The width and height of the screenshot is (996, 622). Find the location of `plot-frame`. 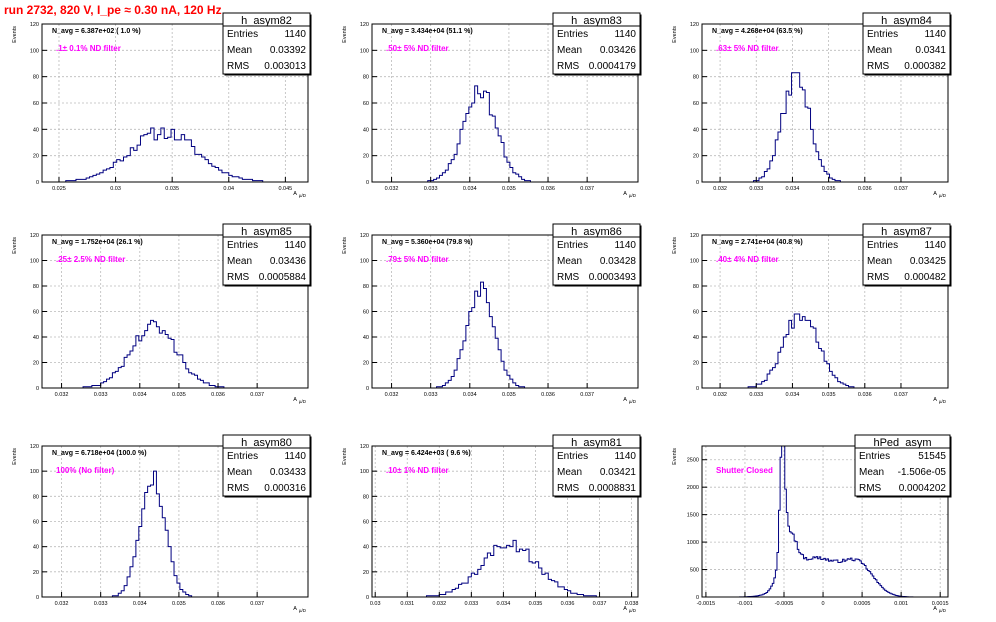

plot-frame is located at coordinates (825, 521).